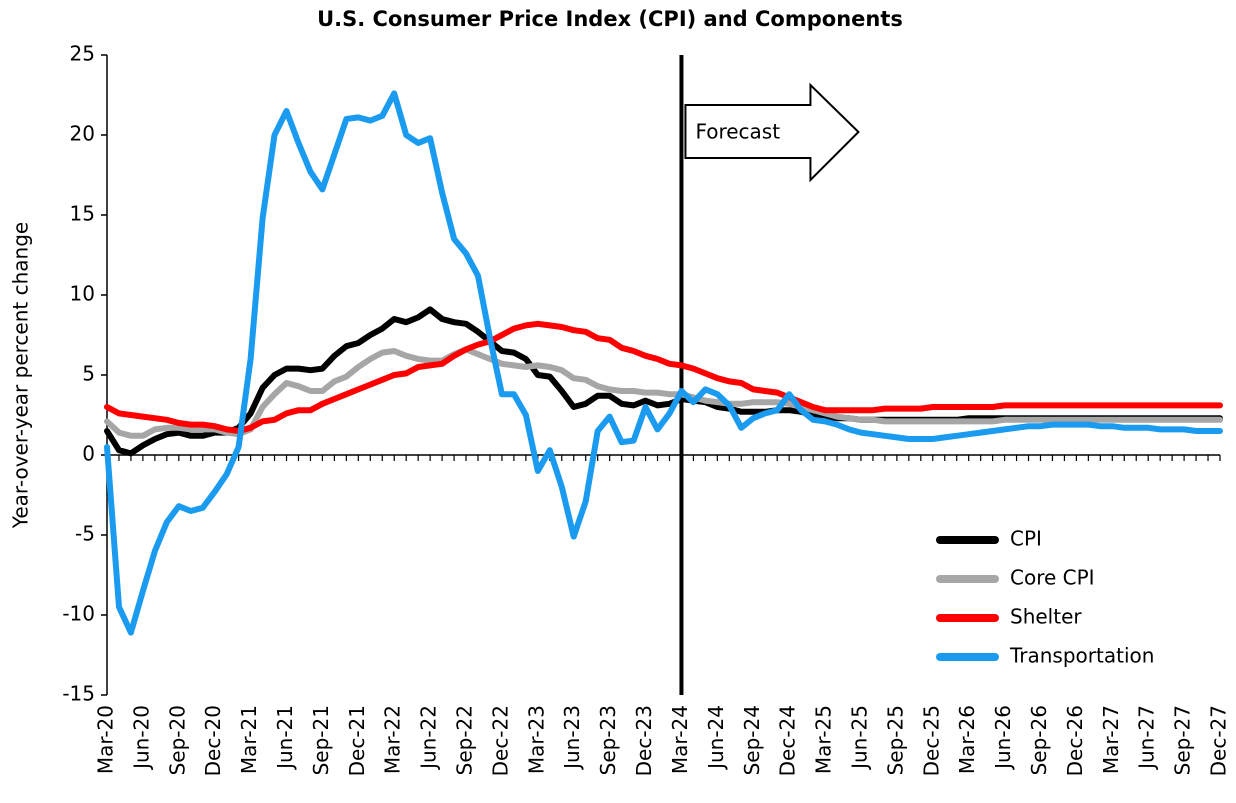  I want to click on x-tick-label: Mar-26, so click(967, 739).